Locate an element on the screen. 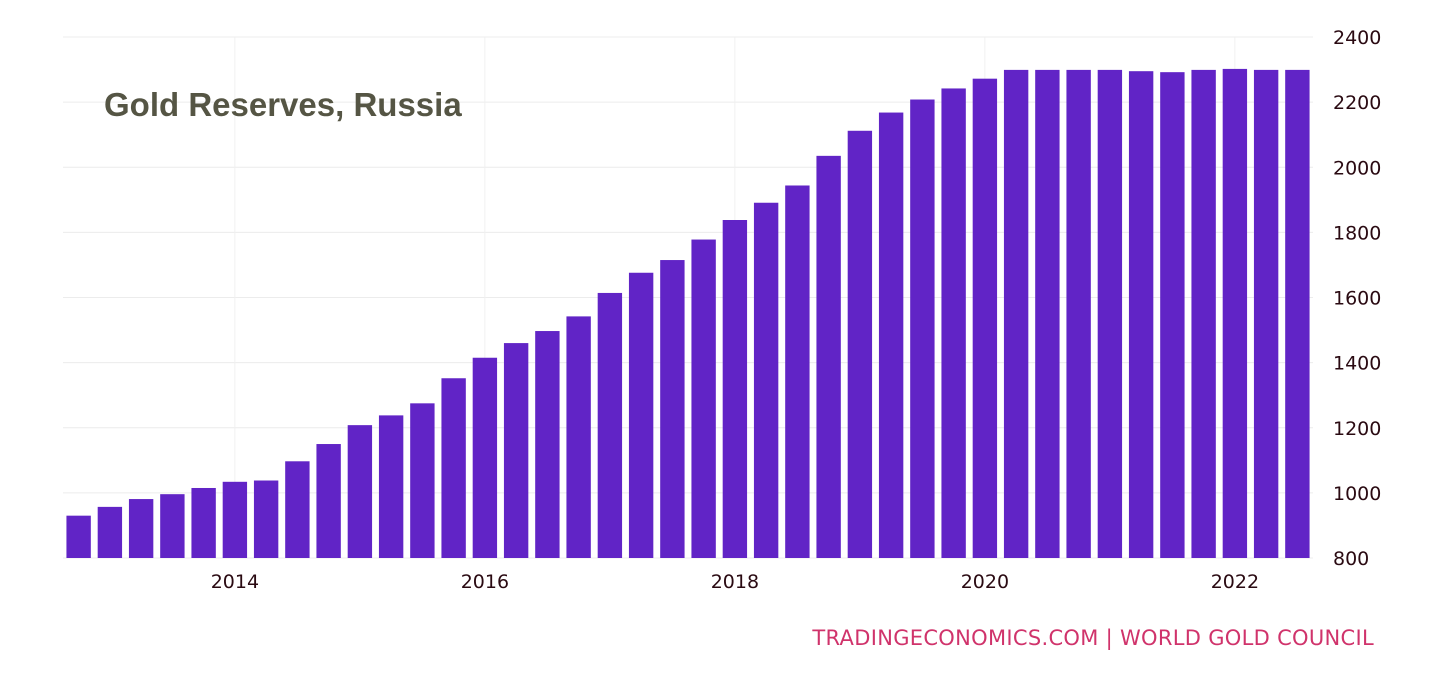  x-tick-label: 2020 is located at coordinates (985, 582).